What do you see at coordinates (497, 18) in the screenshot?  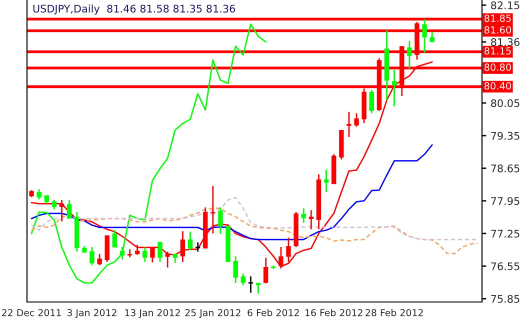 I see `ref-line-label: 81.85` at bounding box center [497, 18].